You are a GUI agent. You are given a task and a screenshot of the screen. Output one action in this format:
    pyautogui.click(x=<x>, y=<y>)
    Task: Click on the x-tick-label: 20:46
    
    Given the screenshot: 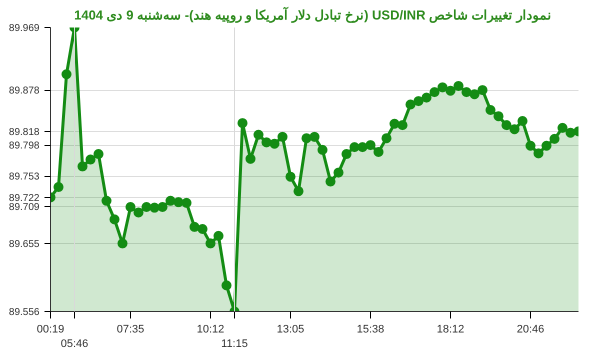 What is the action you would take?
    pyautogui.click(x=530, y=330)
    